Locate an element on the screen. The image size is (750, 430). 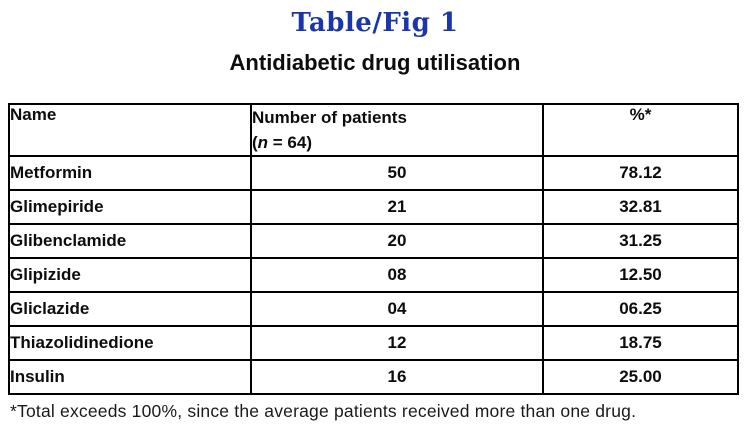
cell-drug-name: Insulin is located at coordinates (130, 377).